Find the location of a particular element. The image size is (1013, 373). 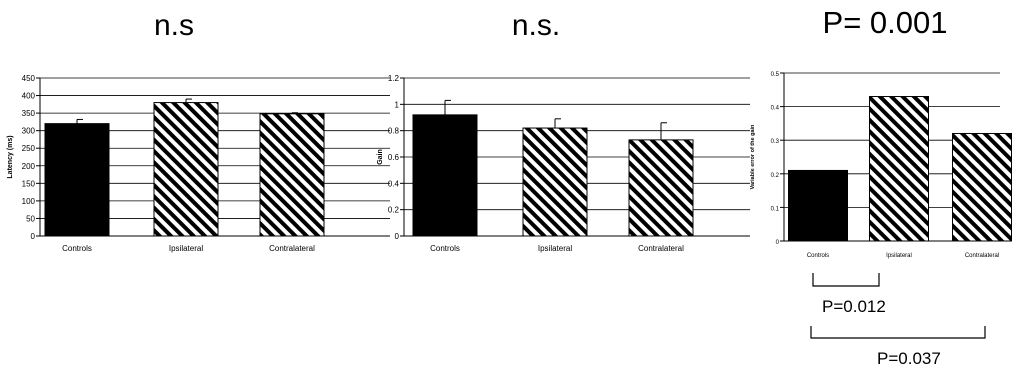

chart-3-ytick-label: 0.1 is located at coordinates (775, 209).